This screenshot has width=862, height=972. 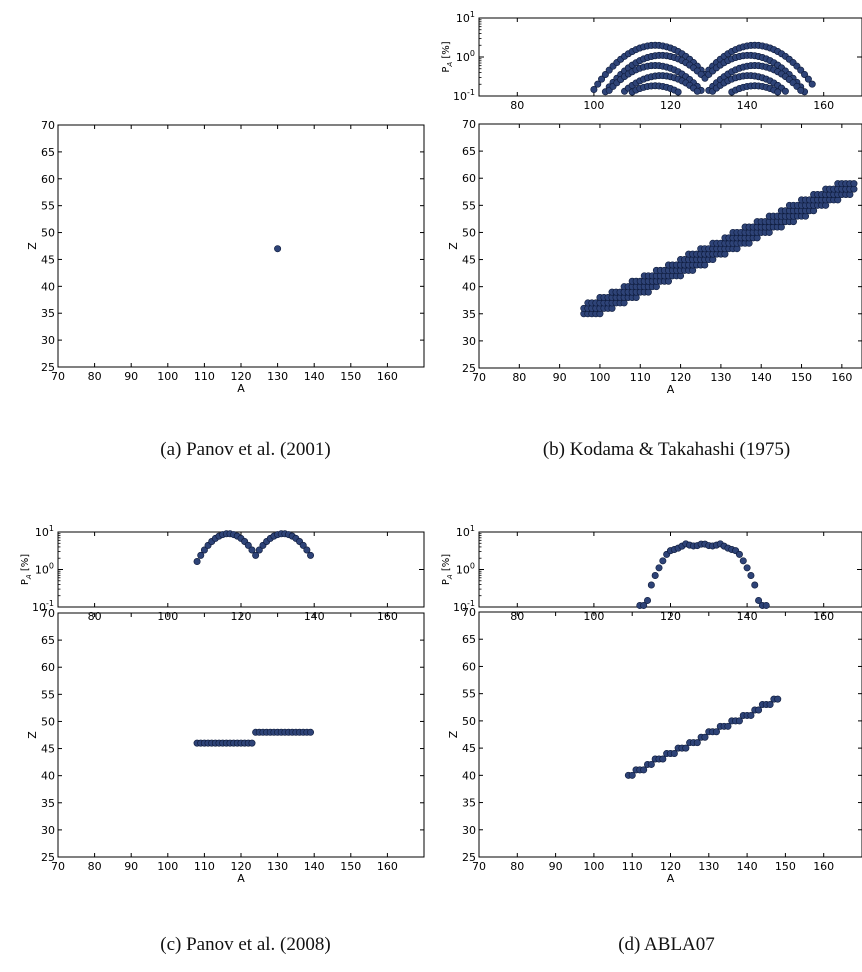 I want to click on y-tick-label: 65, so click(x=48, y=640).